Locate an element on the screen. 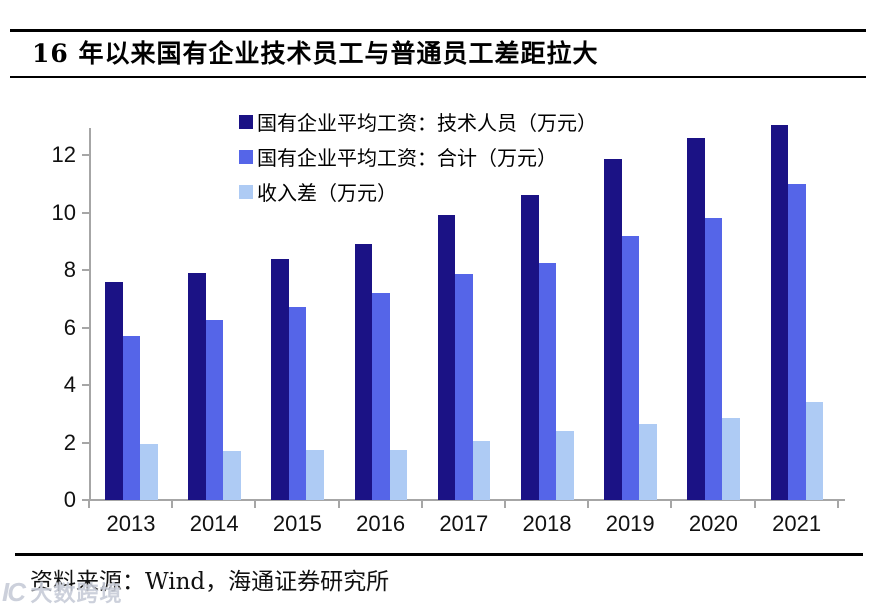  legend-swatch-tech is located at coordinates (246, 121).